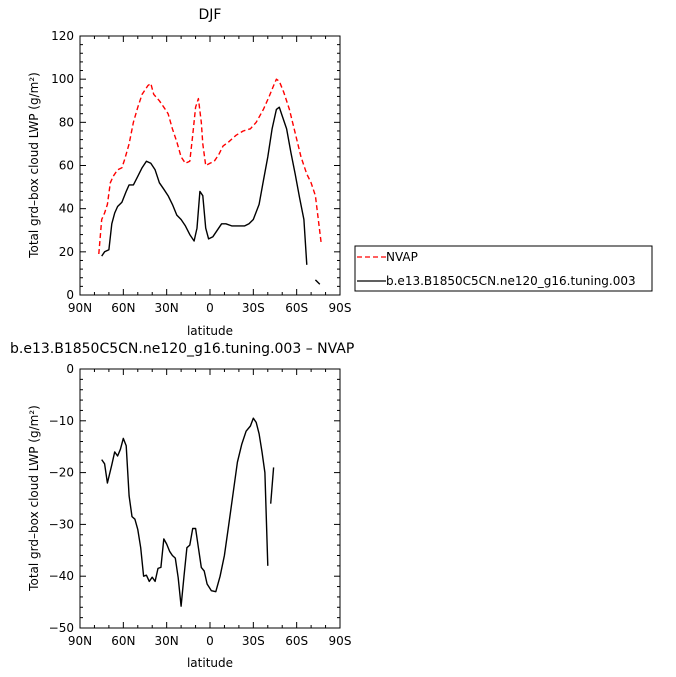 This screenshot has height=677, width=676. What do you see at coordinates (61, 473) in the screenshot?
I see `y-tick-label: −20` at bounding box center [61, 473].